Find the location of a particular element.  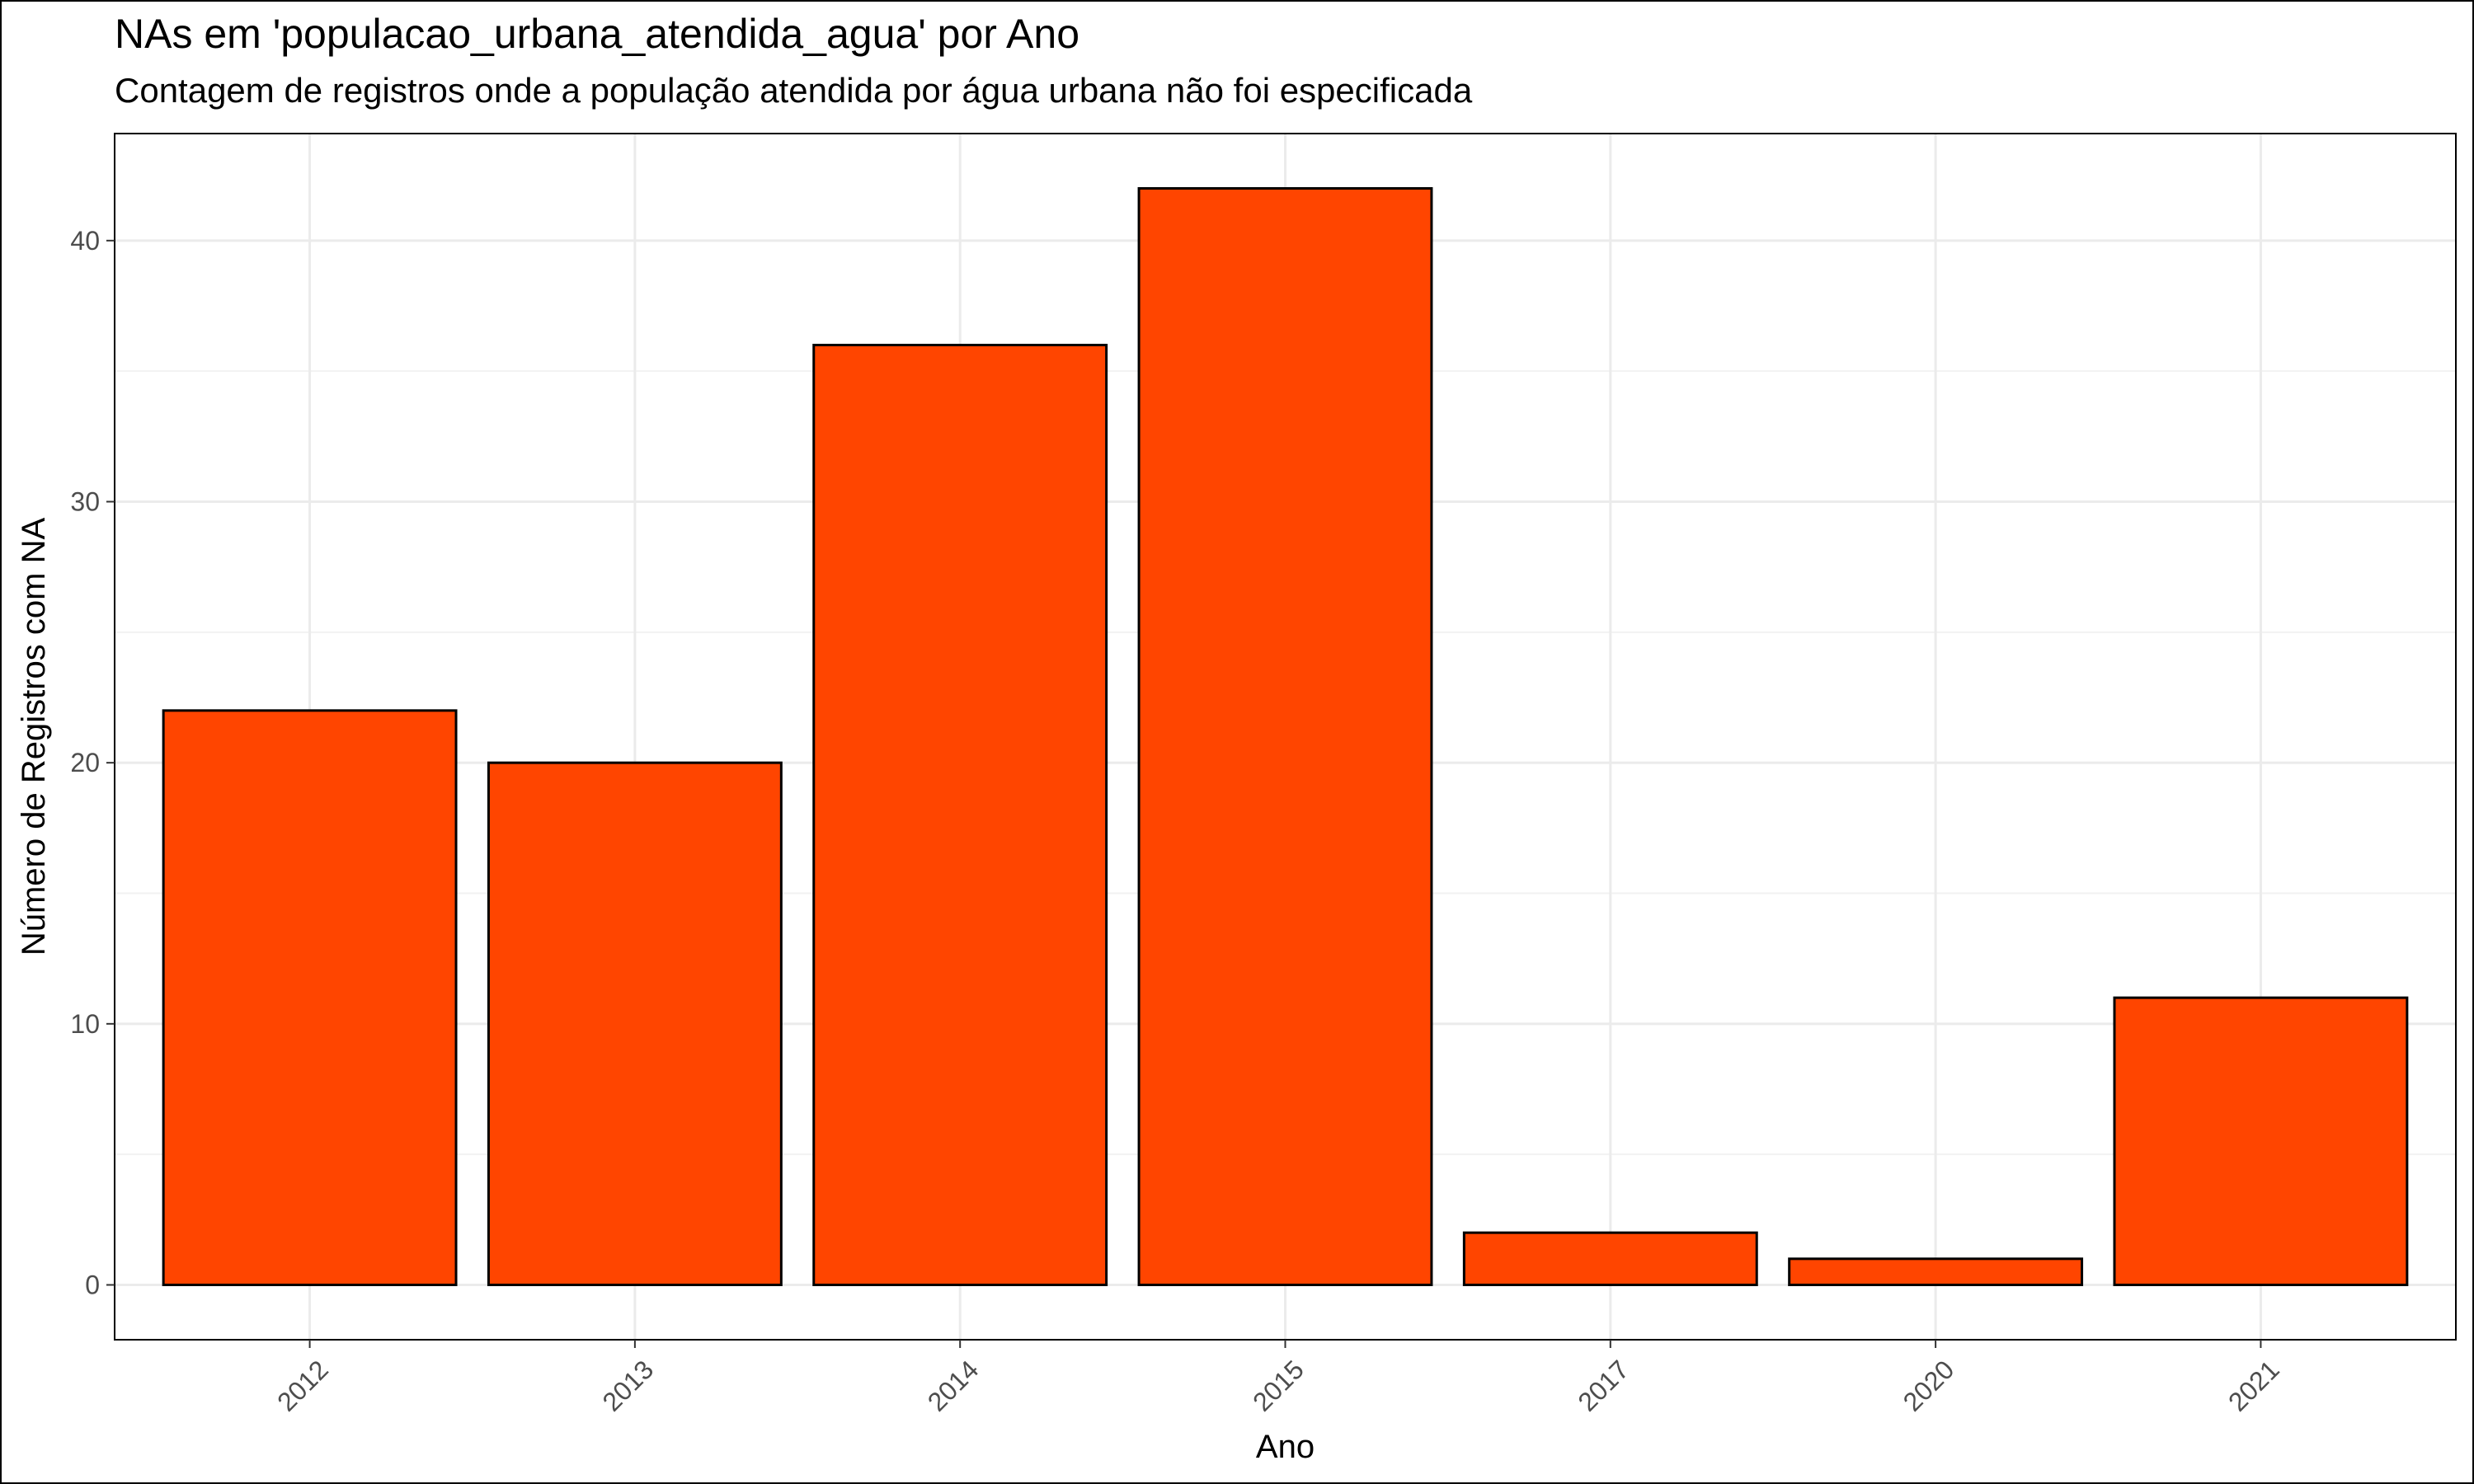

y-axis-ticks: 0 10 20 30 40 is located at coordinates (92, 763).